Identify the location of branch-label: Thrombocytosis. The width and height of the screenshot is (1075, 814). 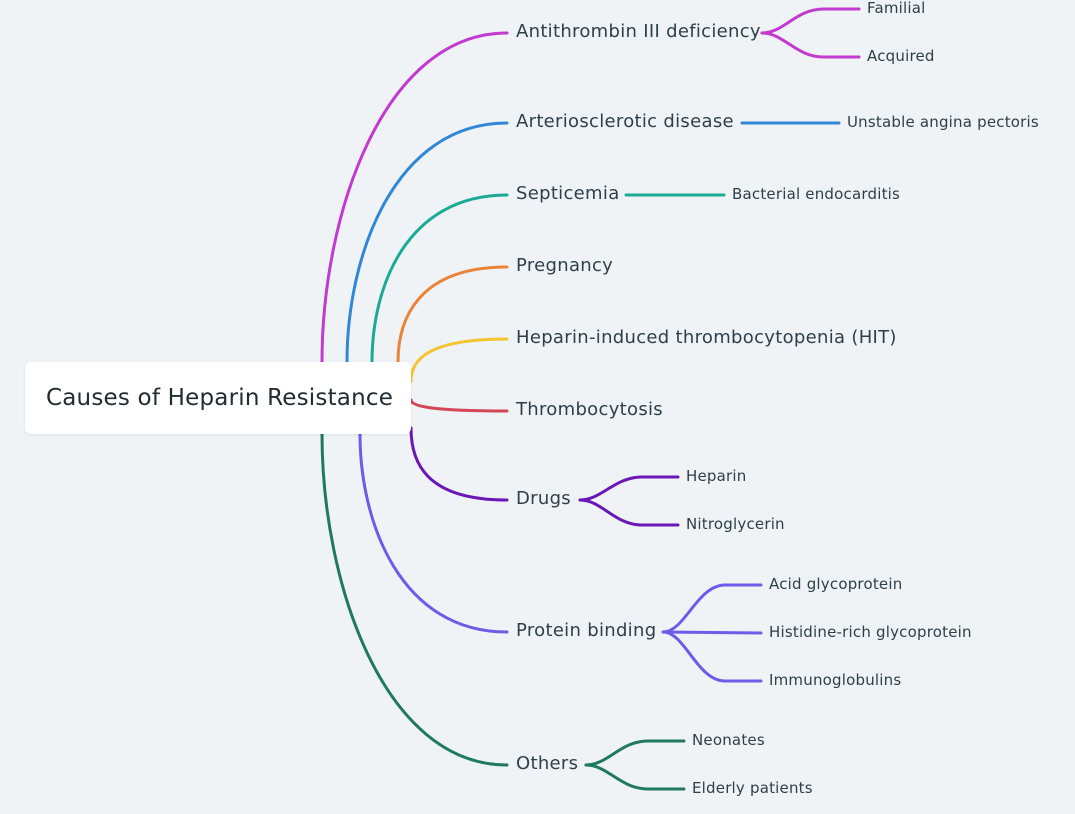
(589, 410).